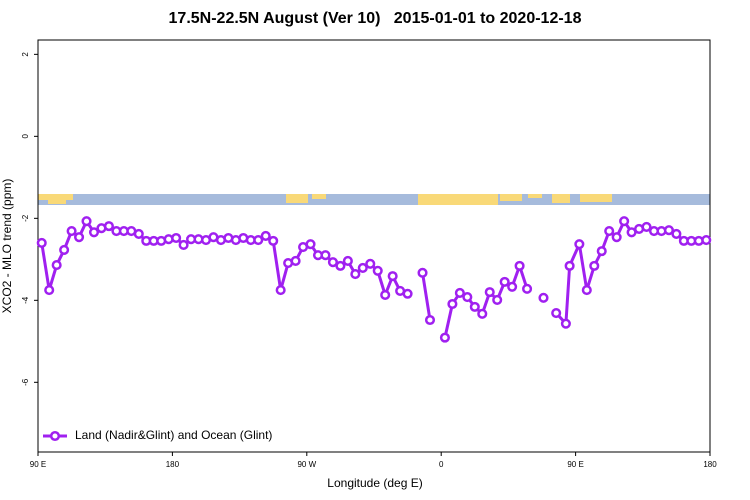 The height and width of the screenshot is (500, 750). What do you see at coordinates (55, 436) in the screenshot?
I see `legend-marker` at bounding box center [55, 436].